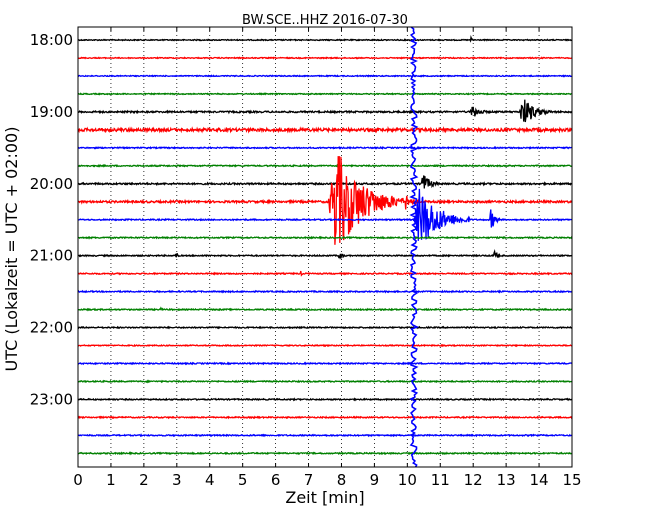 The height and width of the screenshot is (520, 650). What do you see at coordinates (325, 182) in the screenshot?
I see `trace-2000` at bounding box center [325, 182].